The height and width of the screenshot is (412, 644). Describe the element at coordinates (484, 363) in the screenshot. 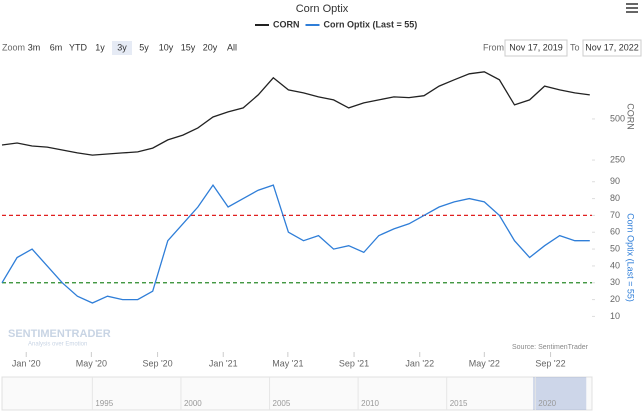

I see `x-tick-label: May '22` at that location.